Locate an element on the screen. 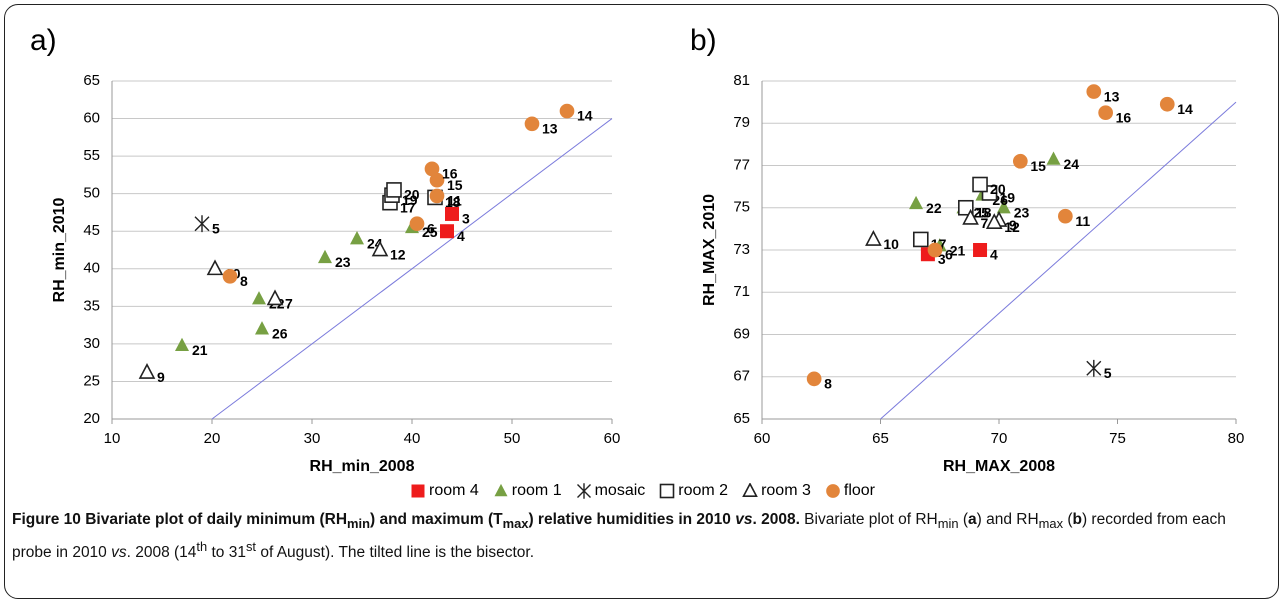 The height and width of the screenshot is (605, 1285). legend-item: mosaic is located at coordinates (610, 491).